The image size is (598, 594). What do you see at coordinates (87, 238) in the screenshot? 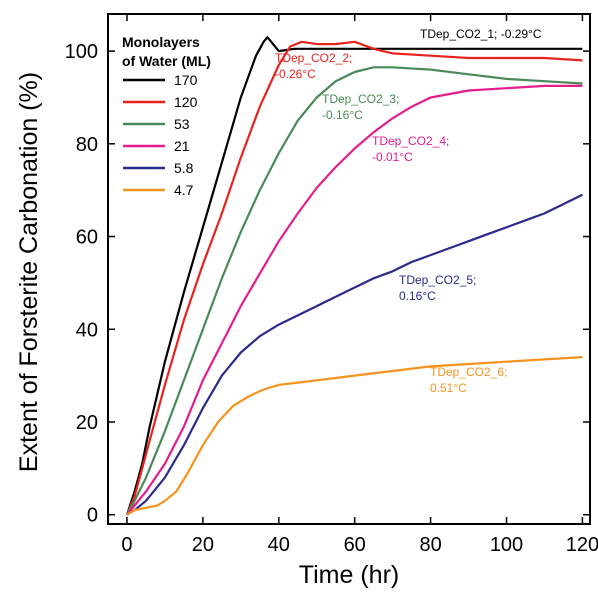
I see `y-tick-label: 60` at bounding box center [87, 238].